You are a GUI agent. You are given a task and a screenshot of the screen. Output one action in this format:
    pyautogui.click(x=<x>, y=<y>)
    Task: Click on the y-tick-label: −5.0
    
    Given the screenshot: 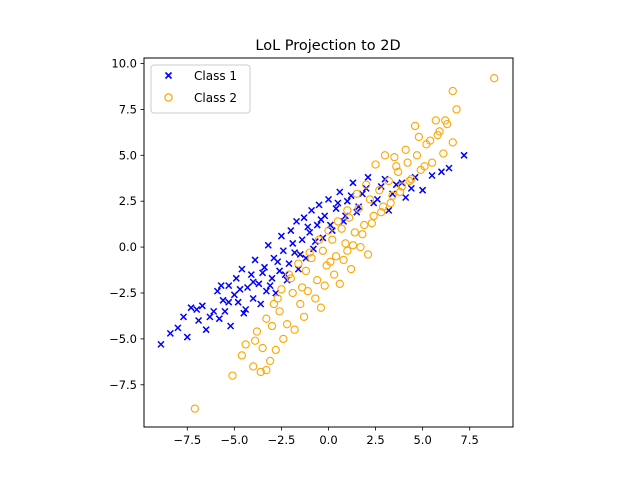 What is the action you would take?
    pyautogui.click(x=123, y=339)
    